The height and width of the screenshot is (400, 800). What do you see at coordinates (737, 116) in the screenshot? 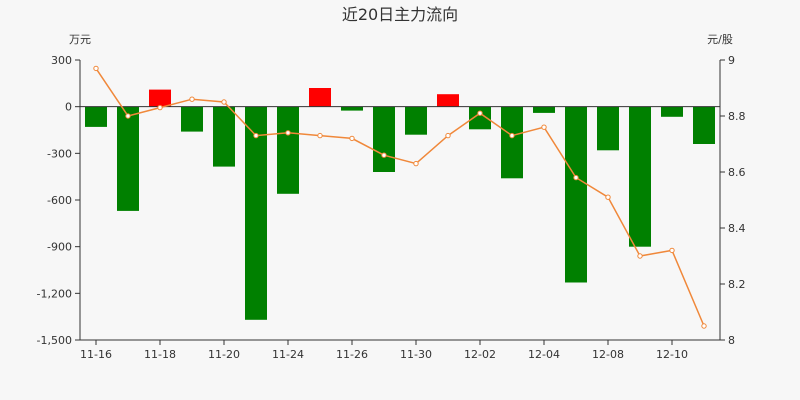
I see `right-axis-tick-label: 8.8` at bounding box center [737, 116].